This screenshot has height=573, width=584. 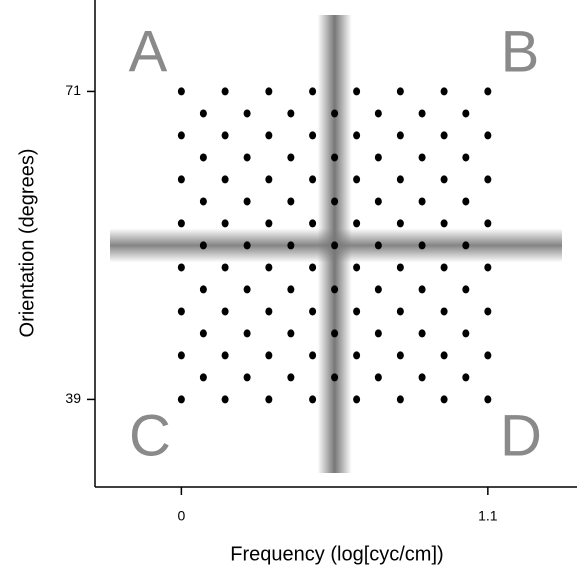 I want to click on annotation: D, so click(x=521, y=435).